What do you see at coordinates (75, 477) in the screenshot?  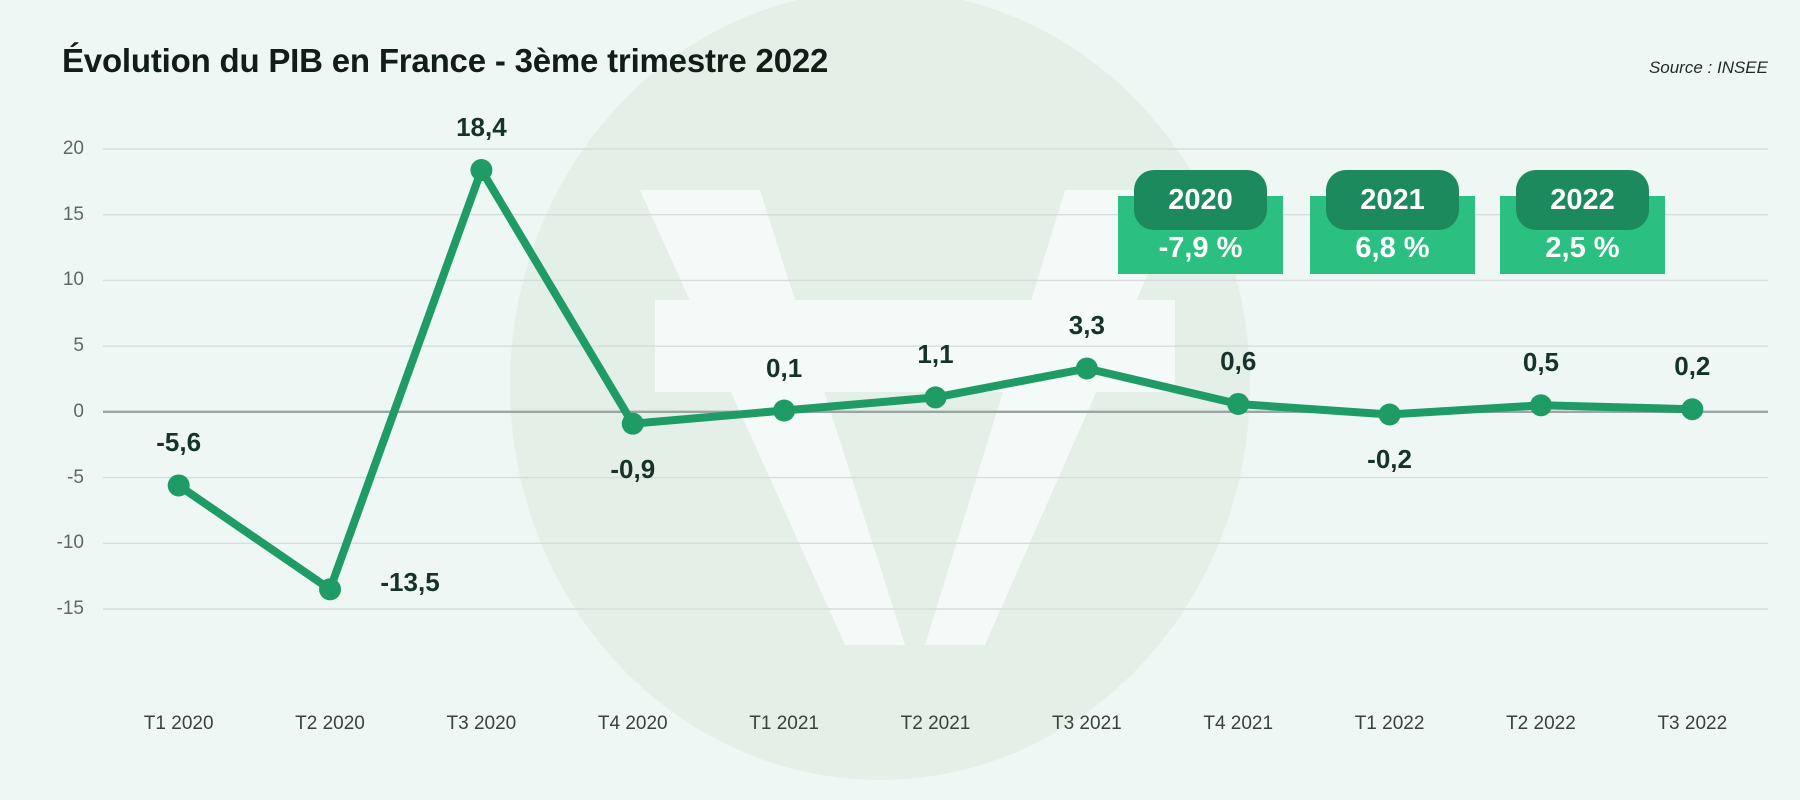 I see `y-axis-tick-label: -5` at bounding box center [75, 477].